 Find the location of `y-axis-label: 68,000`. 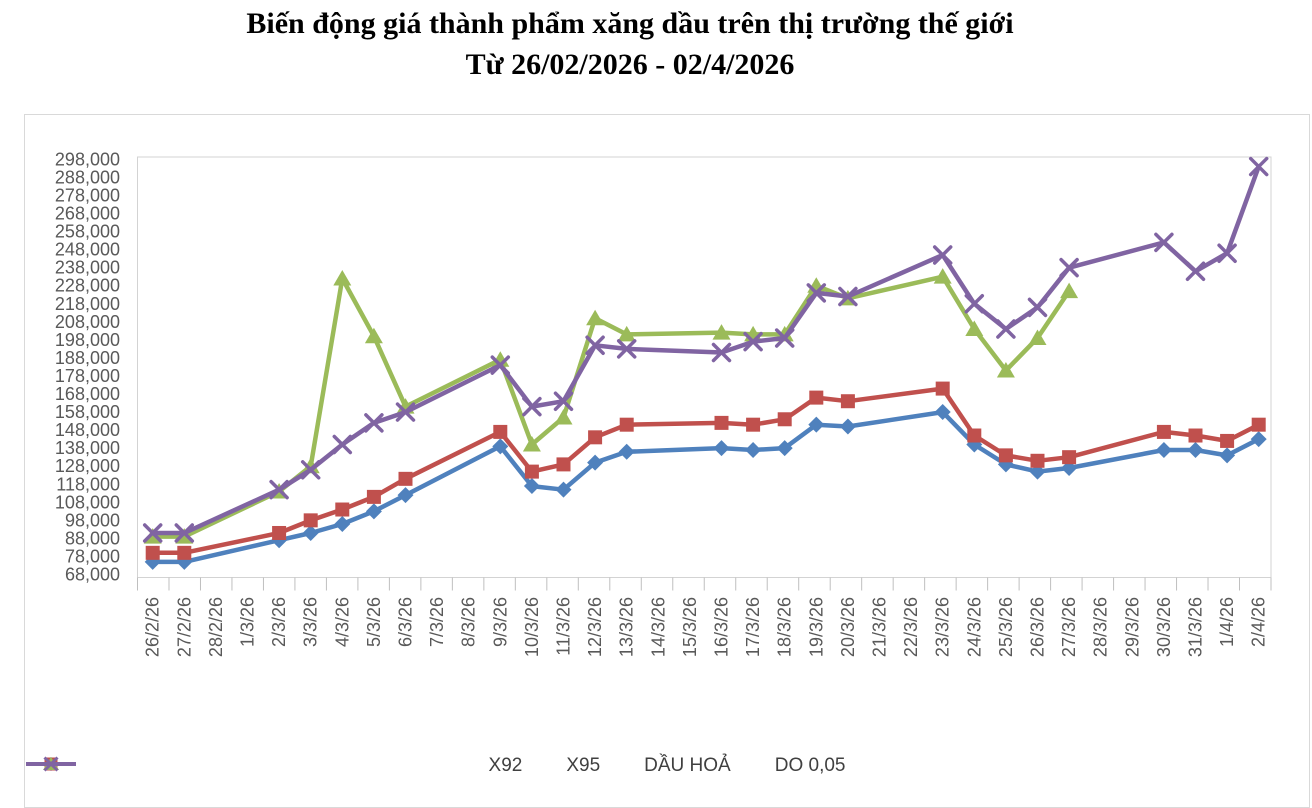

y-axis-label: 68,000 is located at coordinates (92, 575).